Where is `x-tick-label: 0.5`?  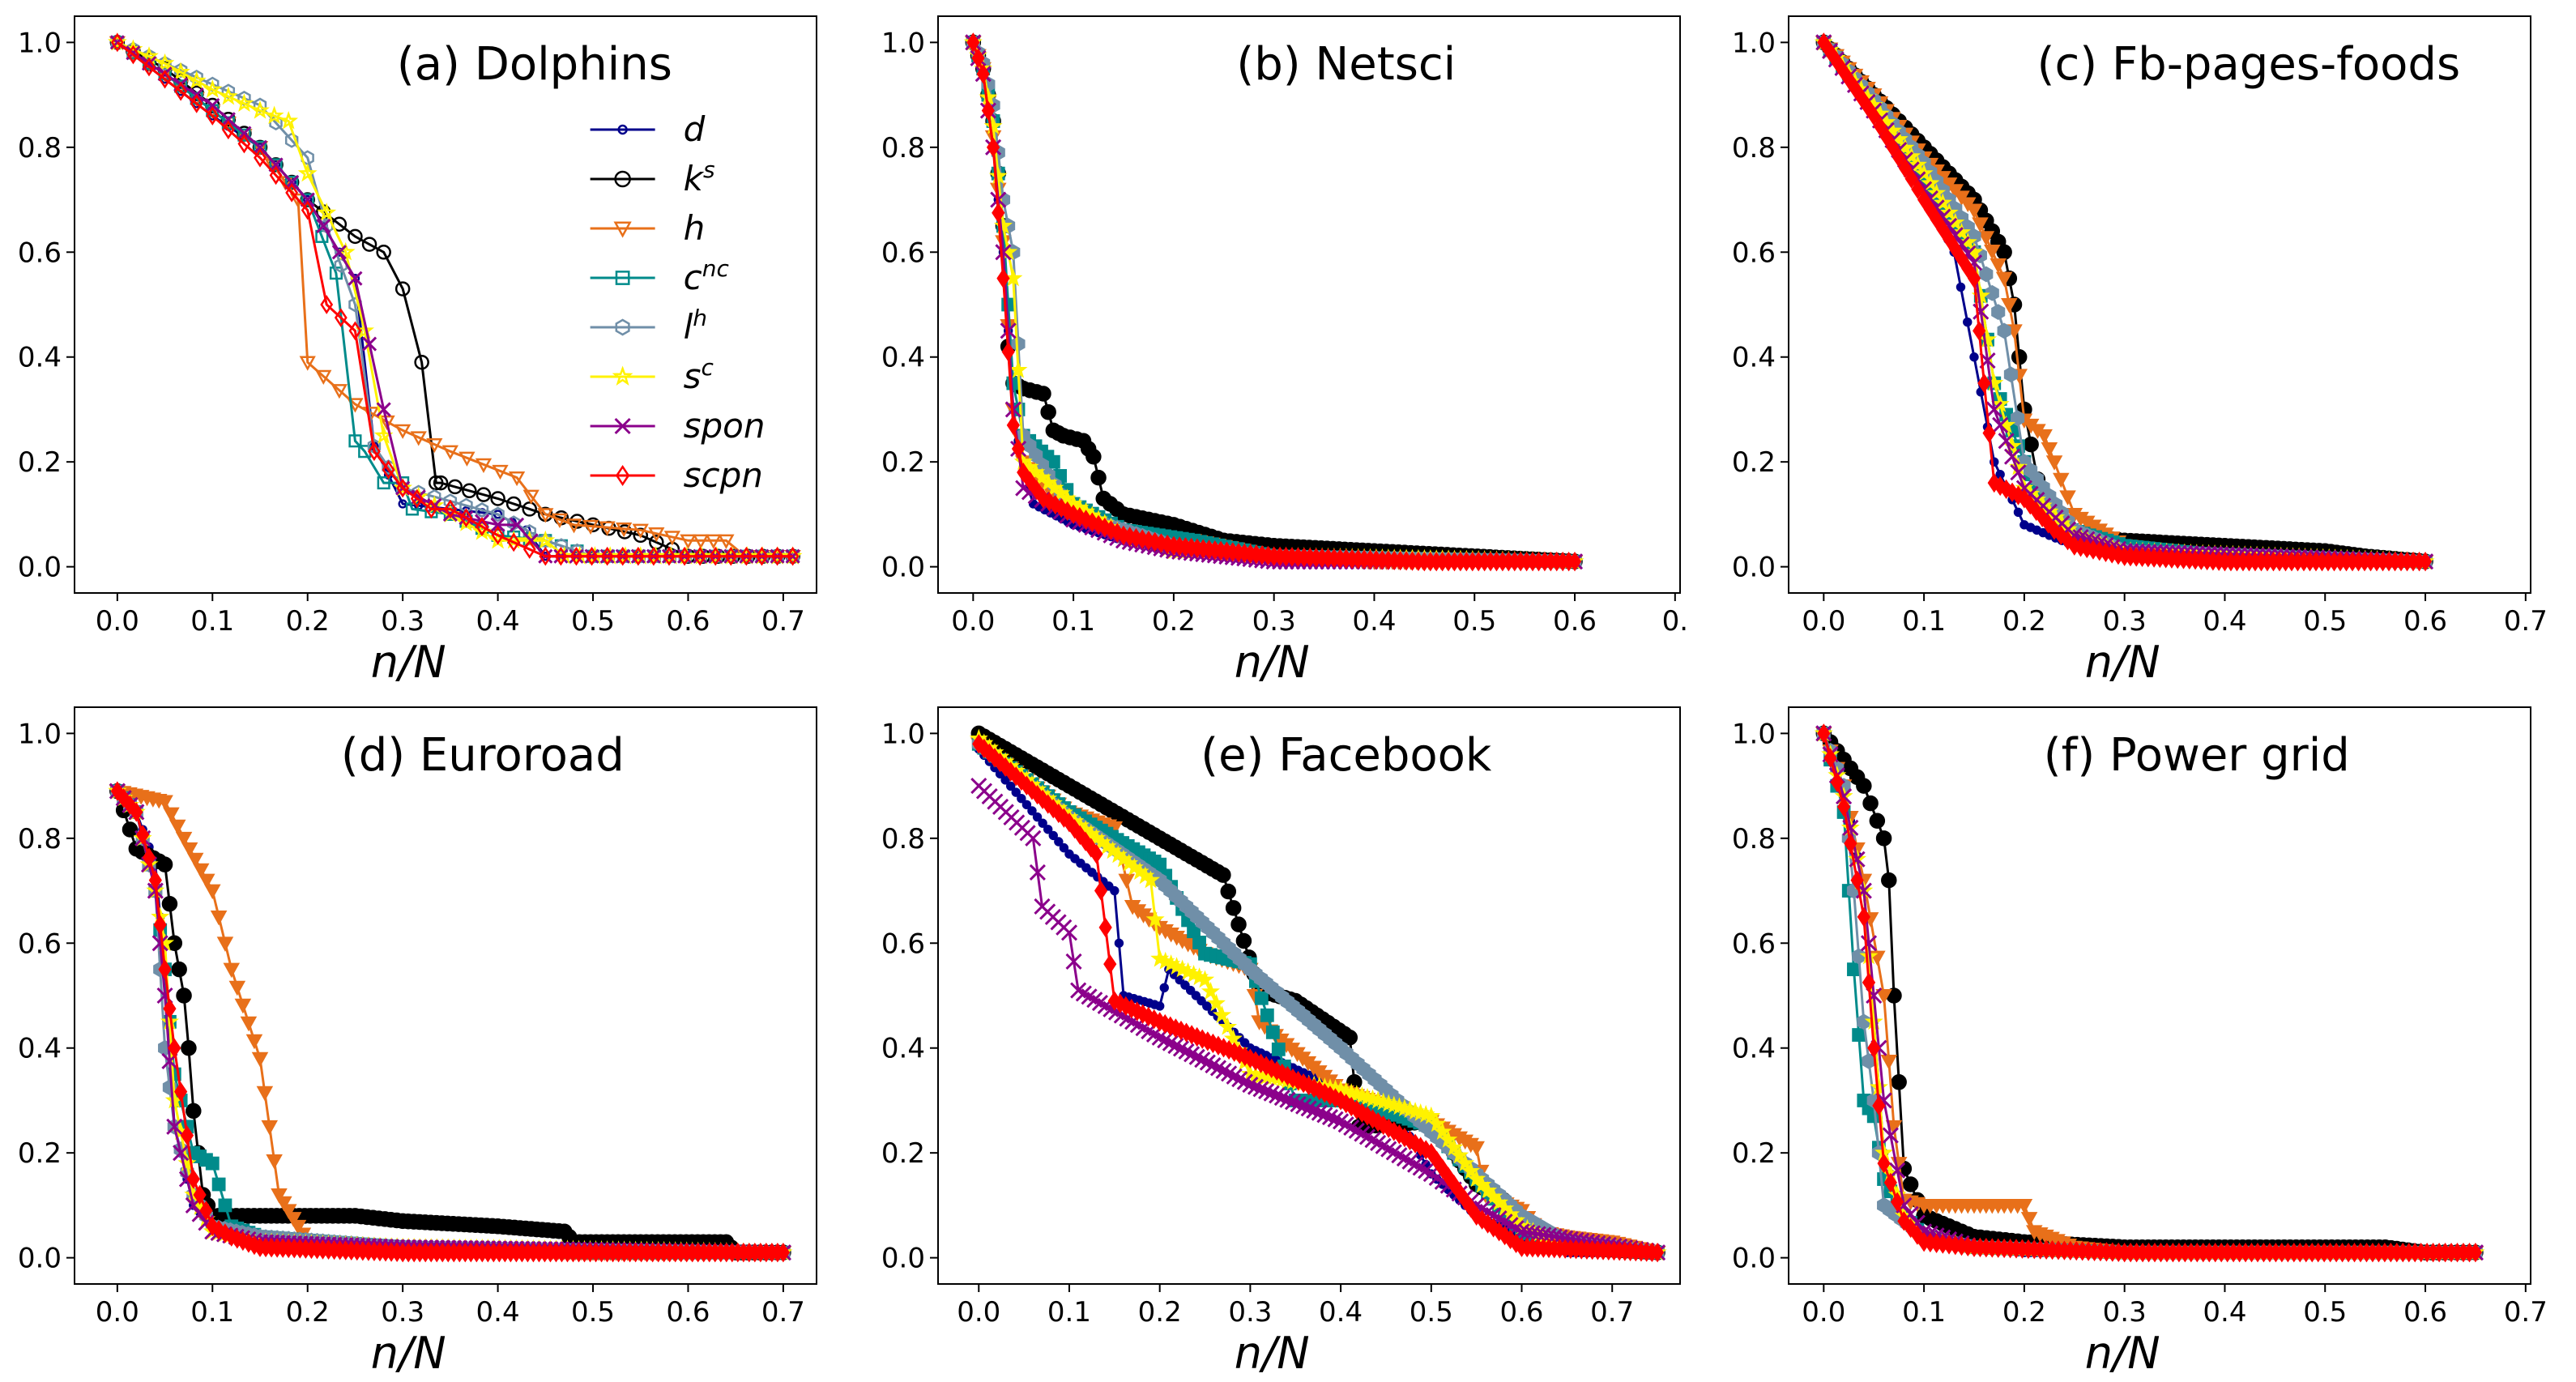 x-tick-label: 0.5 is located at coordinates (2325, 1313).